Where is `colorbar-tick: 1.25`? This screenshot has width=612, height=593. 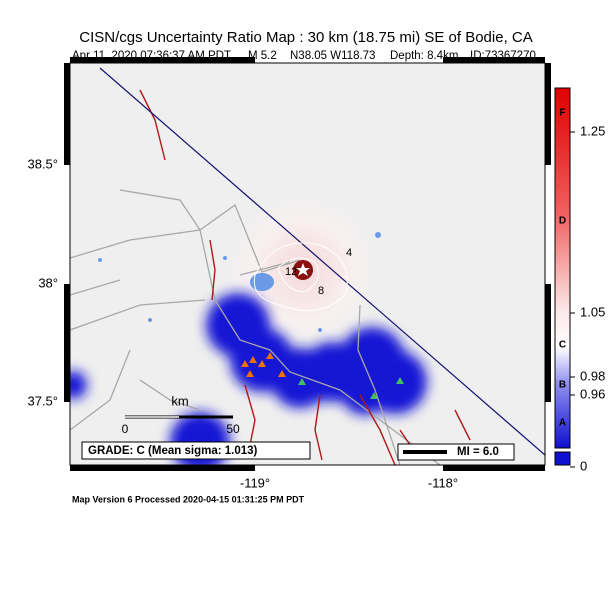
colorbar-tick: 1.25 is located at coordinates (592, 130).